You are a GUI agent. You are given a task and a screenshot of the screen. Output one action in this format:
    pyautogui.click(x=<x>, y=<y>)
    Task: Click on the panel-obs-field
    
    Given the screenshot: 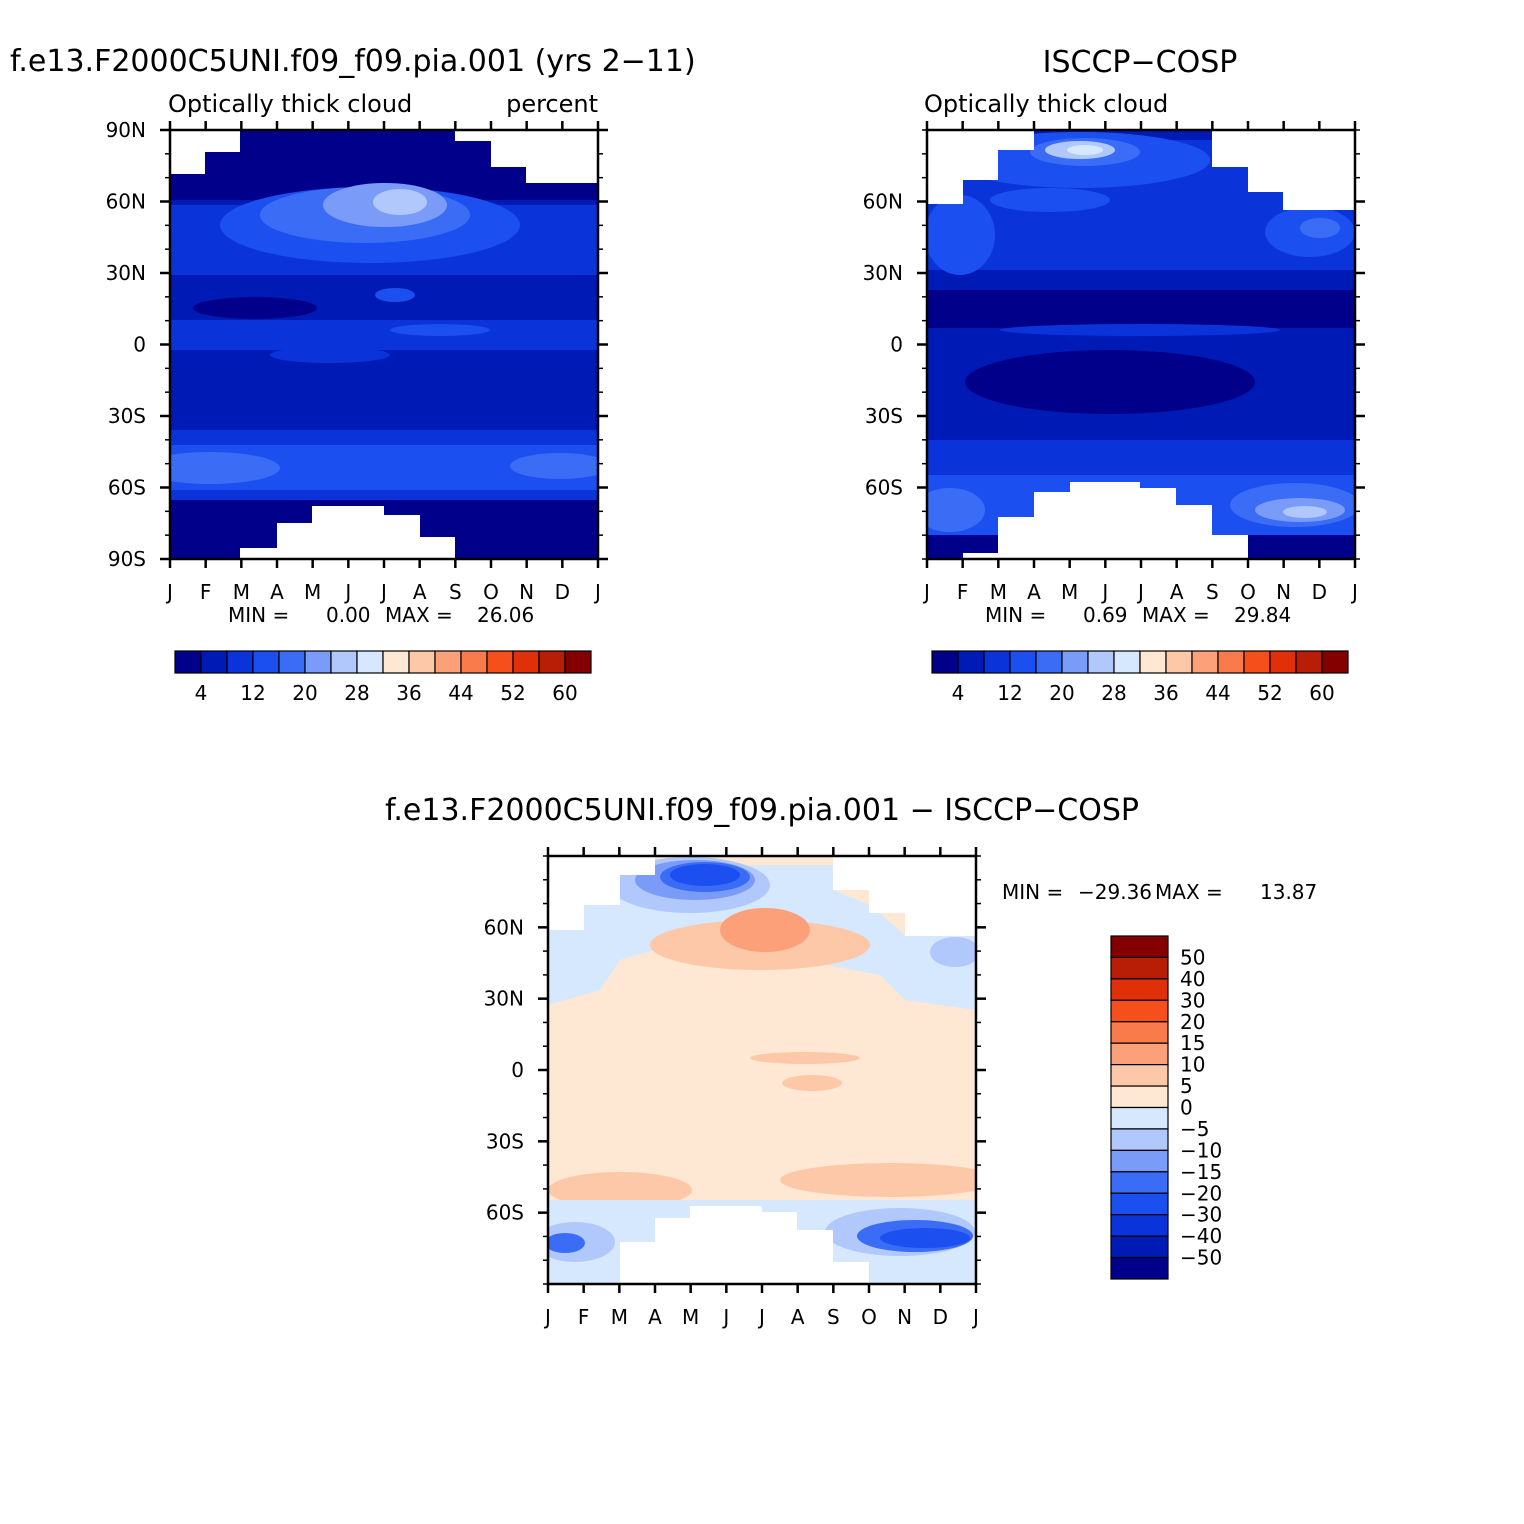 What is the action you would take?
    pyautogui.click(x=1141, y=344)
    